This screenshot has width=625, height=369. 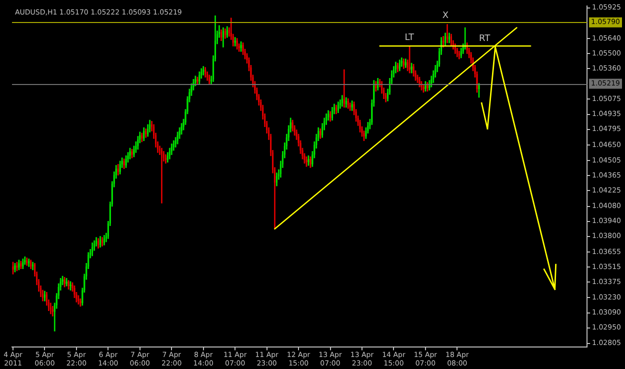 What do you see at coordinates (484, 39) in the screenshot?
I see `annotation: RT` at bounding box center [484, 39].